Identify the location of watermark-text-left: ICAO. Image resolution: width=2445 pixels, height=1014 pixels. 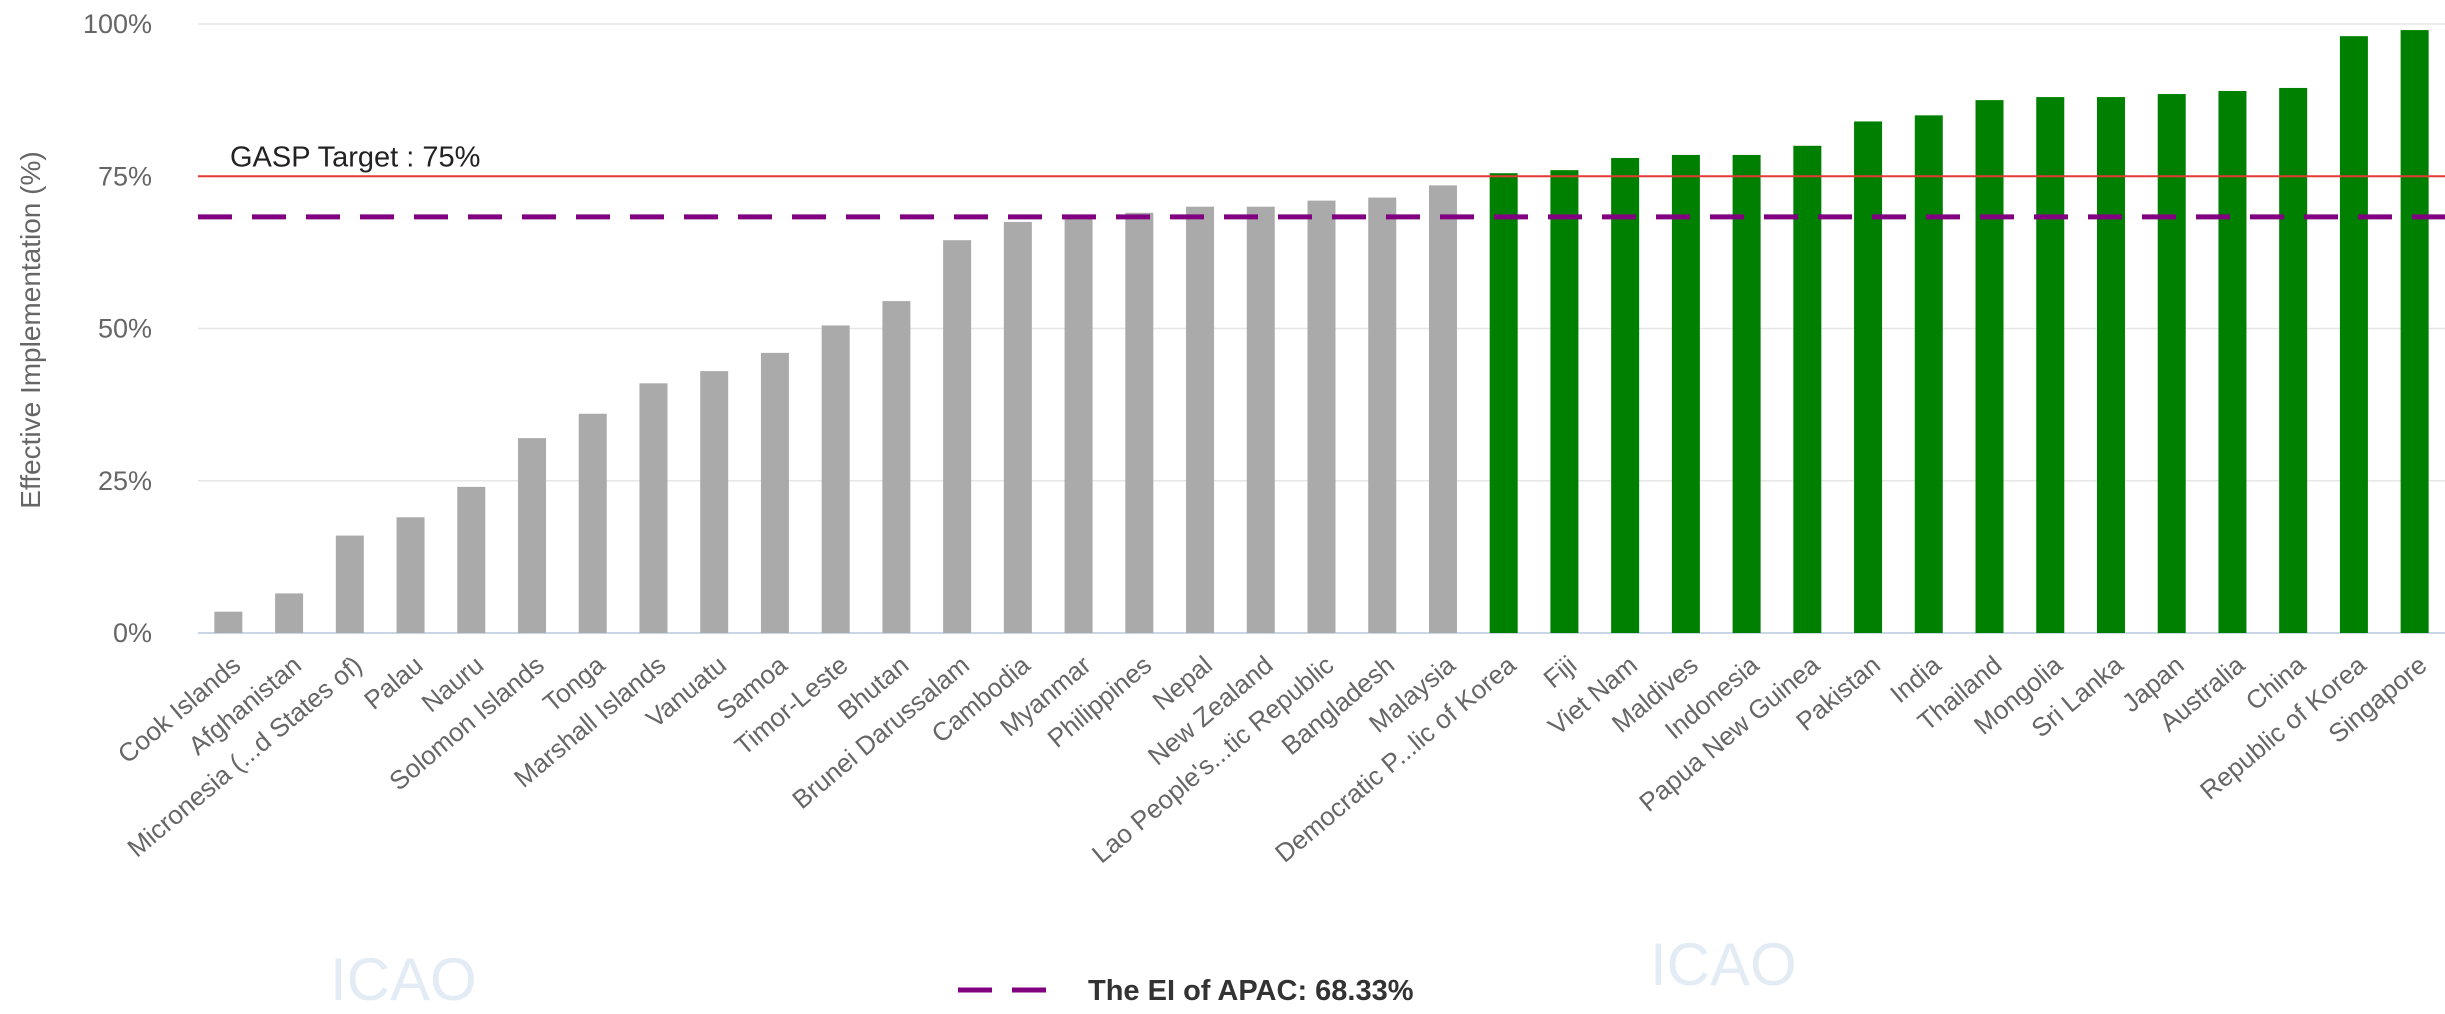
(403, 977).